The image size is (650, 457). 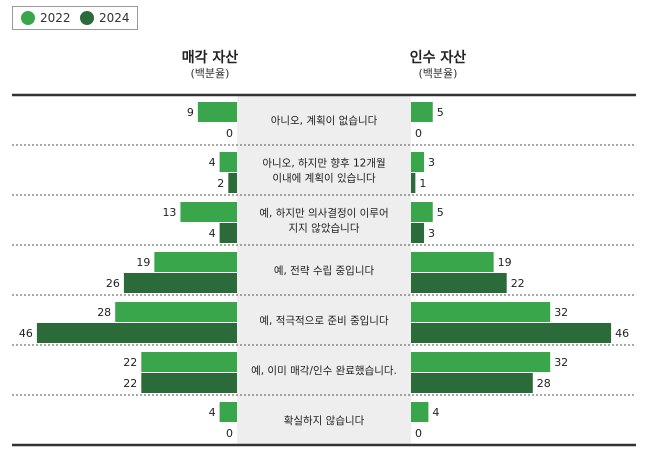 What do you see at coordinates (323, 213) in the screenshot?
I see `category-label: 예, 하지만 의사결정이 이루어` at bounding box center [323, 213].